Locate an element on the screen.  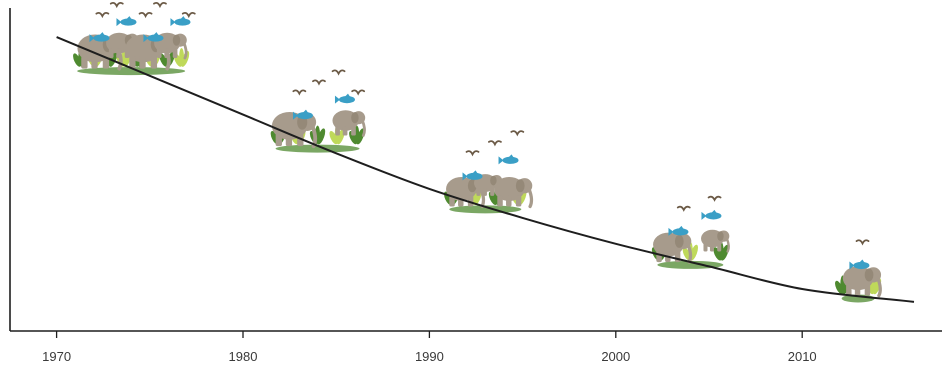
wildlife-group-2013 is located at coordinates (858, 271).